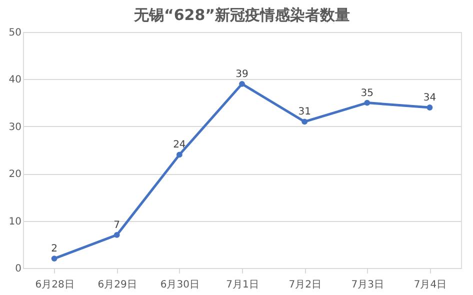 The image size is (473, 295). I want to click on y-tick-label: 40, so click(15, 80).